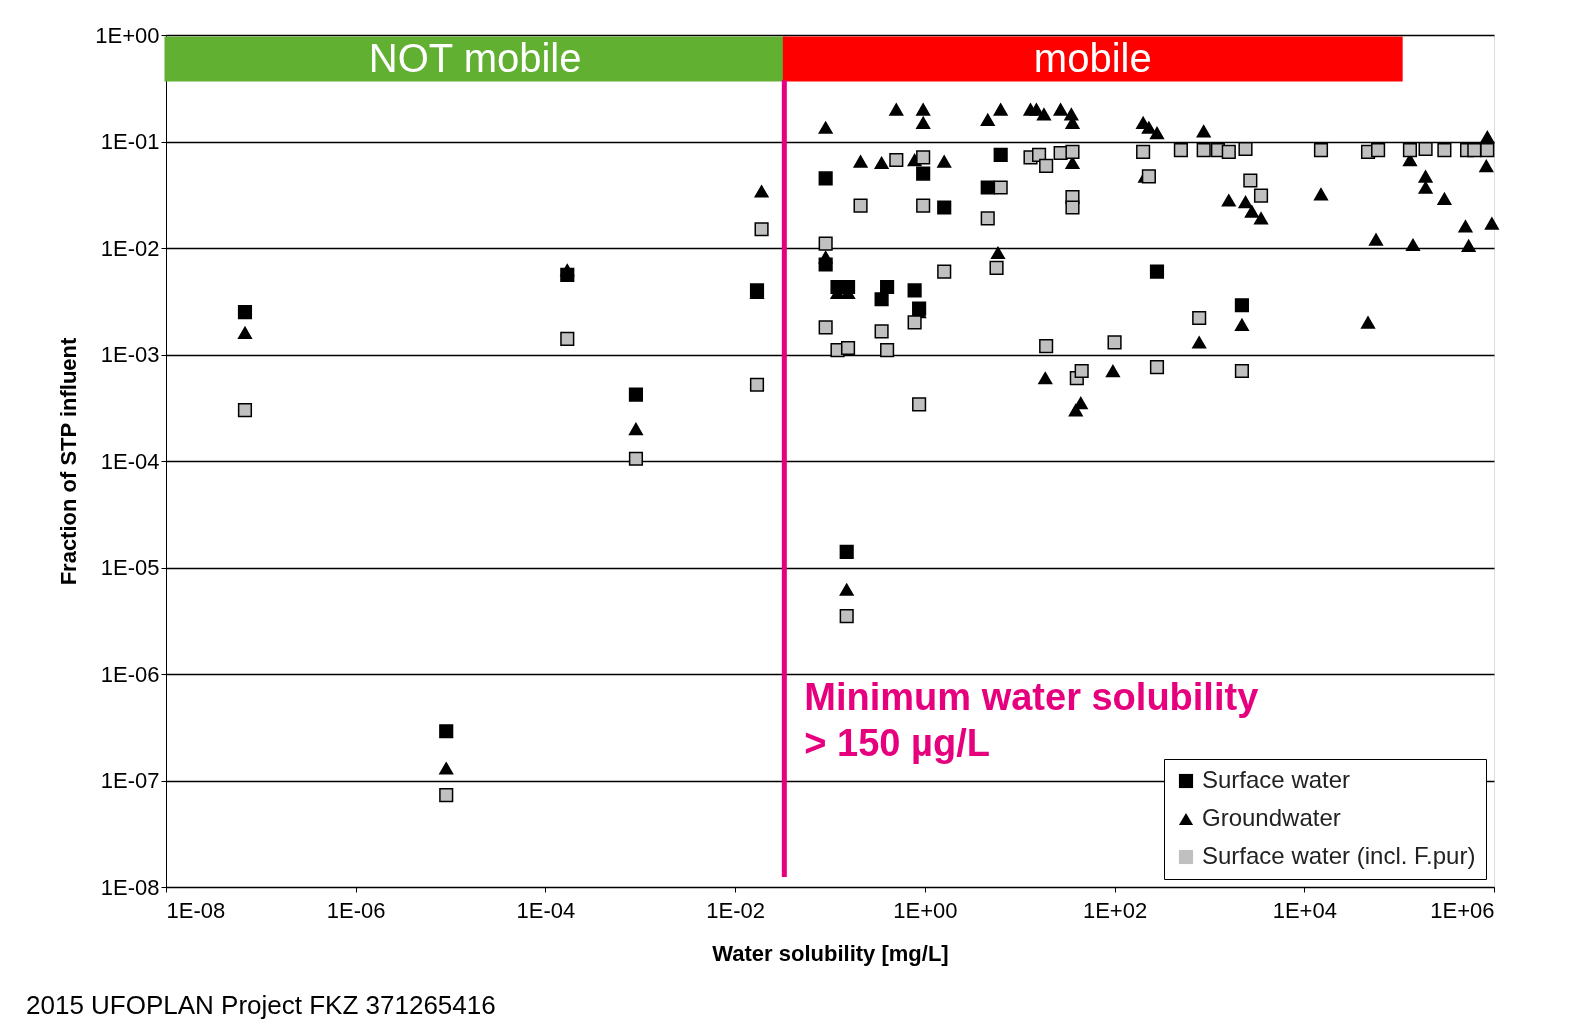 The image size is (1577, 1025). What do you see at coordinates (130, 248) in the screenshot?
I see `y-tick-label: 1E-02` at bounding box center [130, 248].